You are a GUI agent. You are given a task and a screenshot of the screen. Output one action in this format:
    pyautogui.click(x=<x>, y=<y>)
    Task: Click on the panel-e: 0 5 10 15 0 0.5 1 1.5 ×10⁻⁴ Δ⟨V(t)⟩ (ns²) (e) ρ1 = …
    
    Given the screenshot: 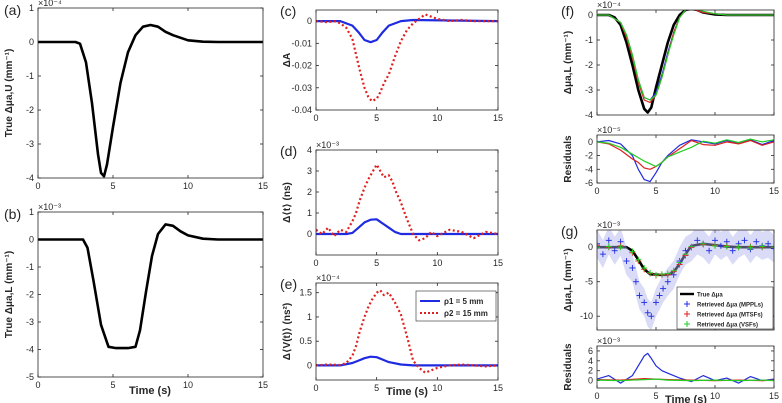 What is the action you would take?
    pyautogui.click(x=391, y=333)
    